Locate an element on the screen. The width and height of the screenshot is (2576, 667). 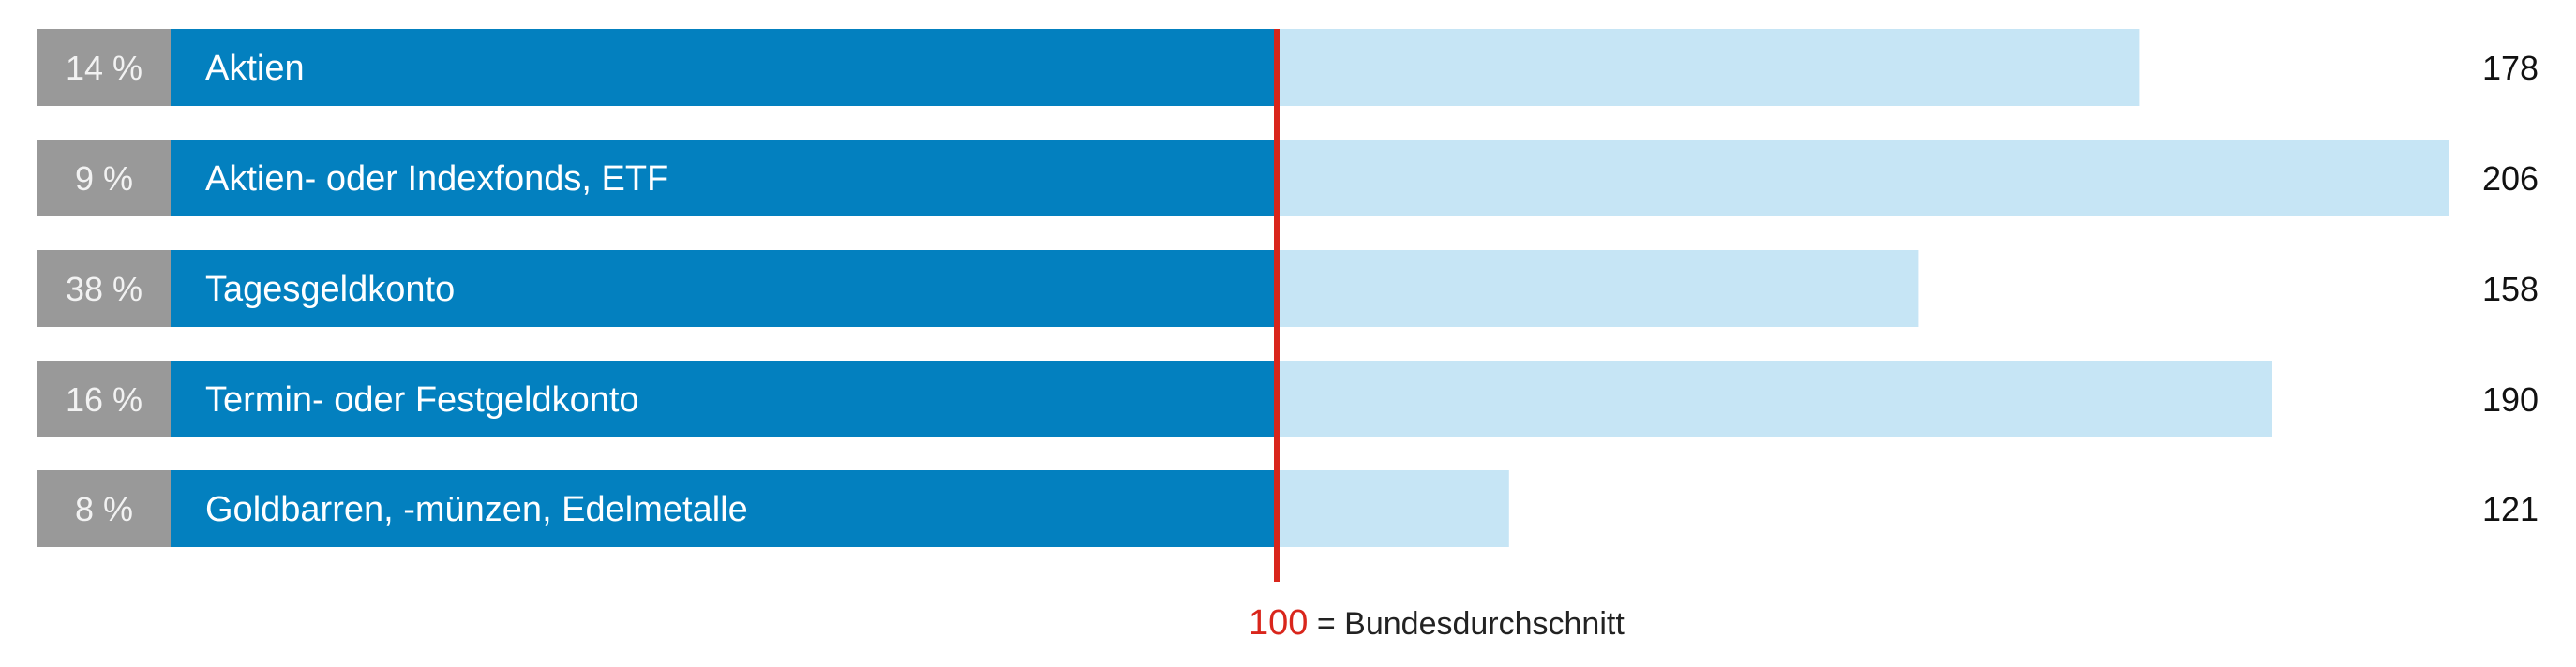
share-label: 38 % is located at coordinates (104, 289).